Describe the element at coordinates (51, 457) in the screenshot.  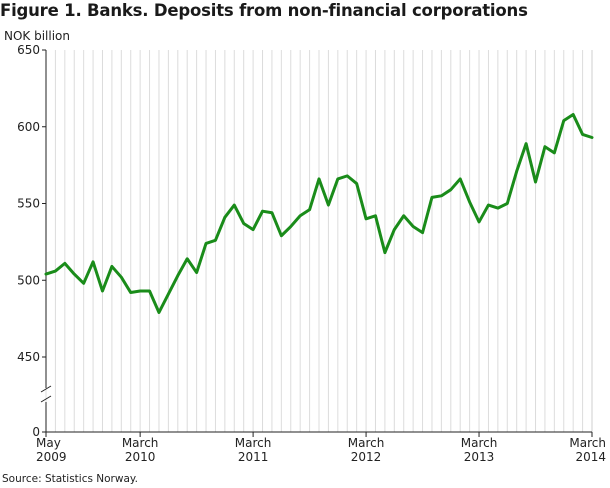
I see `x-tick-label-year: 2009` at that location.